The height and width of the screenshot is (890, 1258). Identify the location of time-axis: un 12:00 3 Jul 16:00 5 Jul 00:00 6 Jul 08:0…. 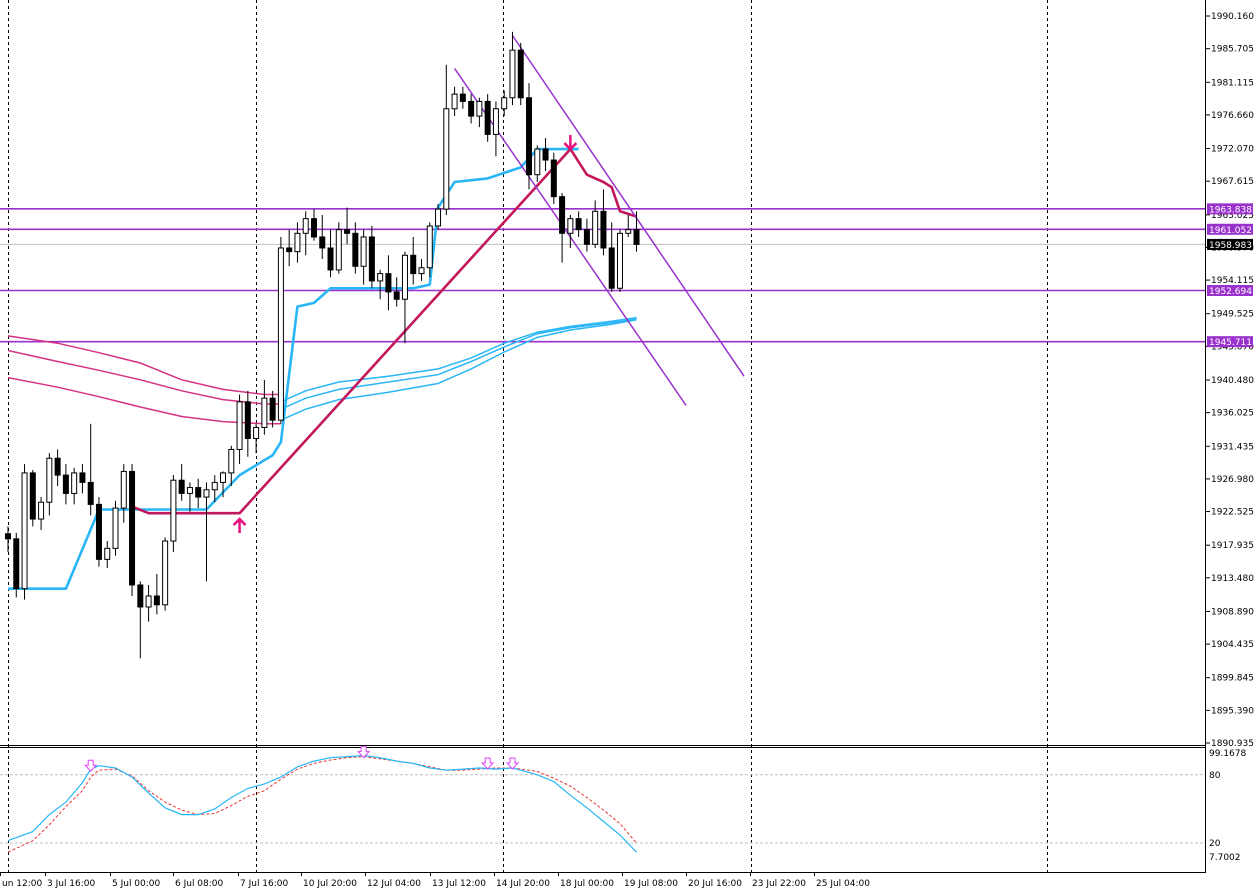
(435, 880).